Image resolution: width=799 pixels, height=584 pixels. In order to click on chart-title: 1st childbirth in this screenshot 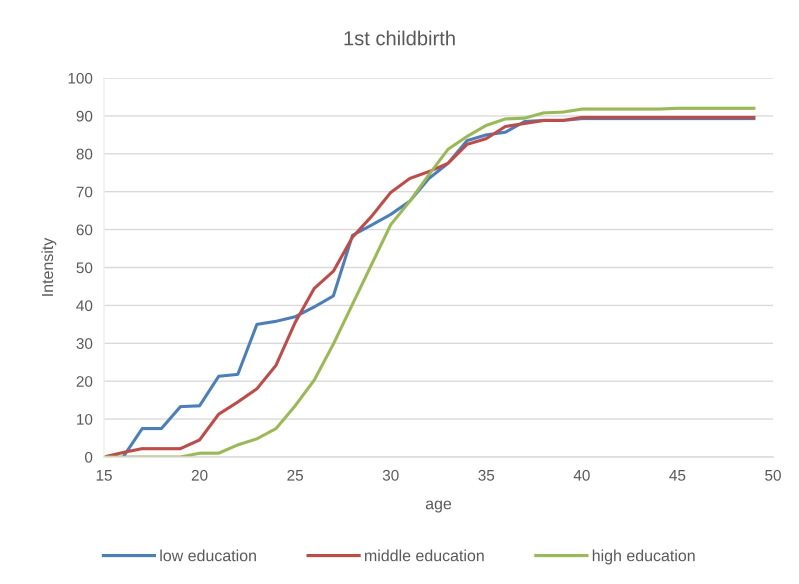, I will do `click(399, 38)`.